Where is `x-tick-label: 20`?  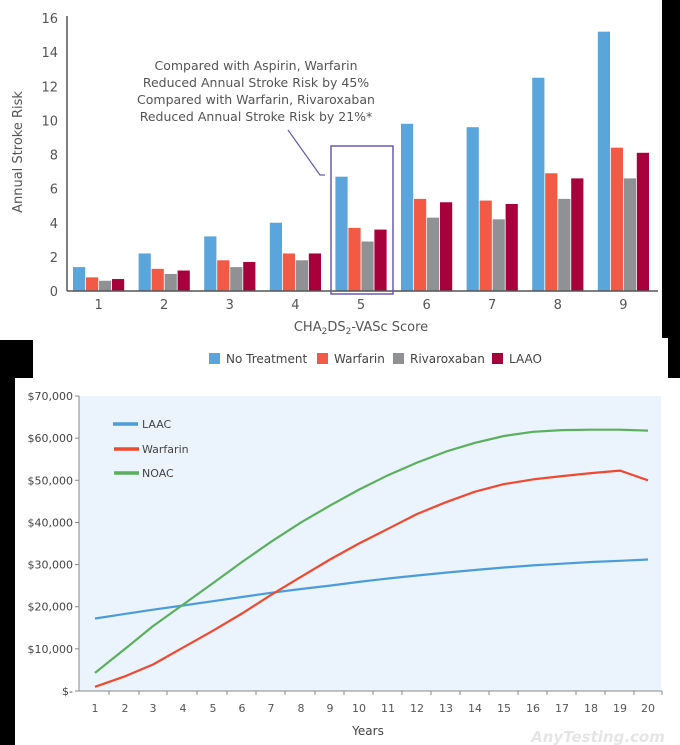 x-tick-label: 20 is located at coordinates (648, 708).